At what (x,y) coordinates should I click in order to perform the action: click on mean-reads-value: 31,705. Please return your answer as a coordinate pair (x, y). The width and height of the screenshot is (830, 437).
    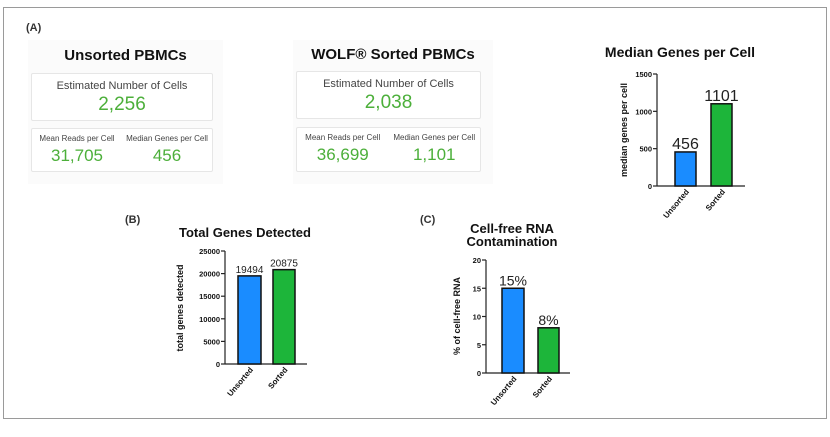
    Looking at the image, I should click on (77, 155).